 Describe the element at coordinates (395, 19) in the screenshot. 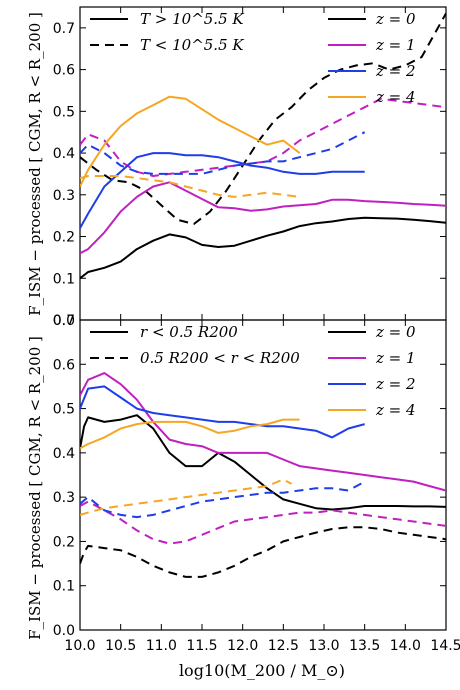

I see `top-legend-label-z0: z = 0` at that location.